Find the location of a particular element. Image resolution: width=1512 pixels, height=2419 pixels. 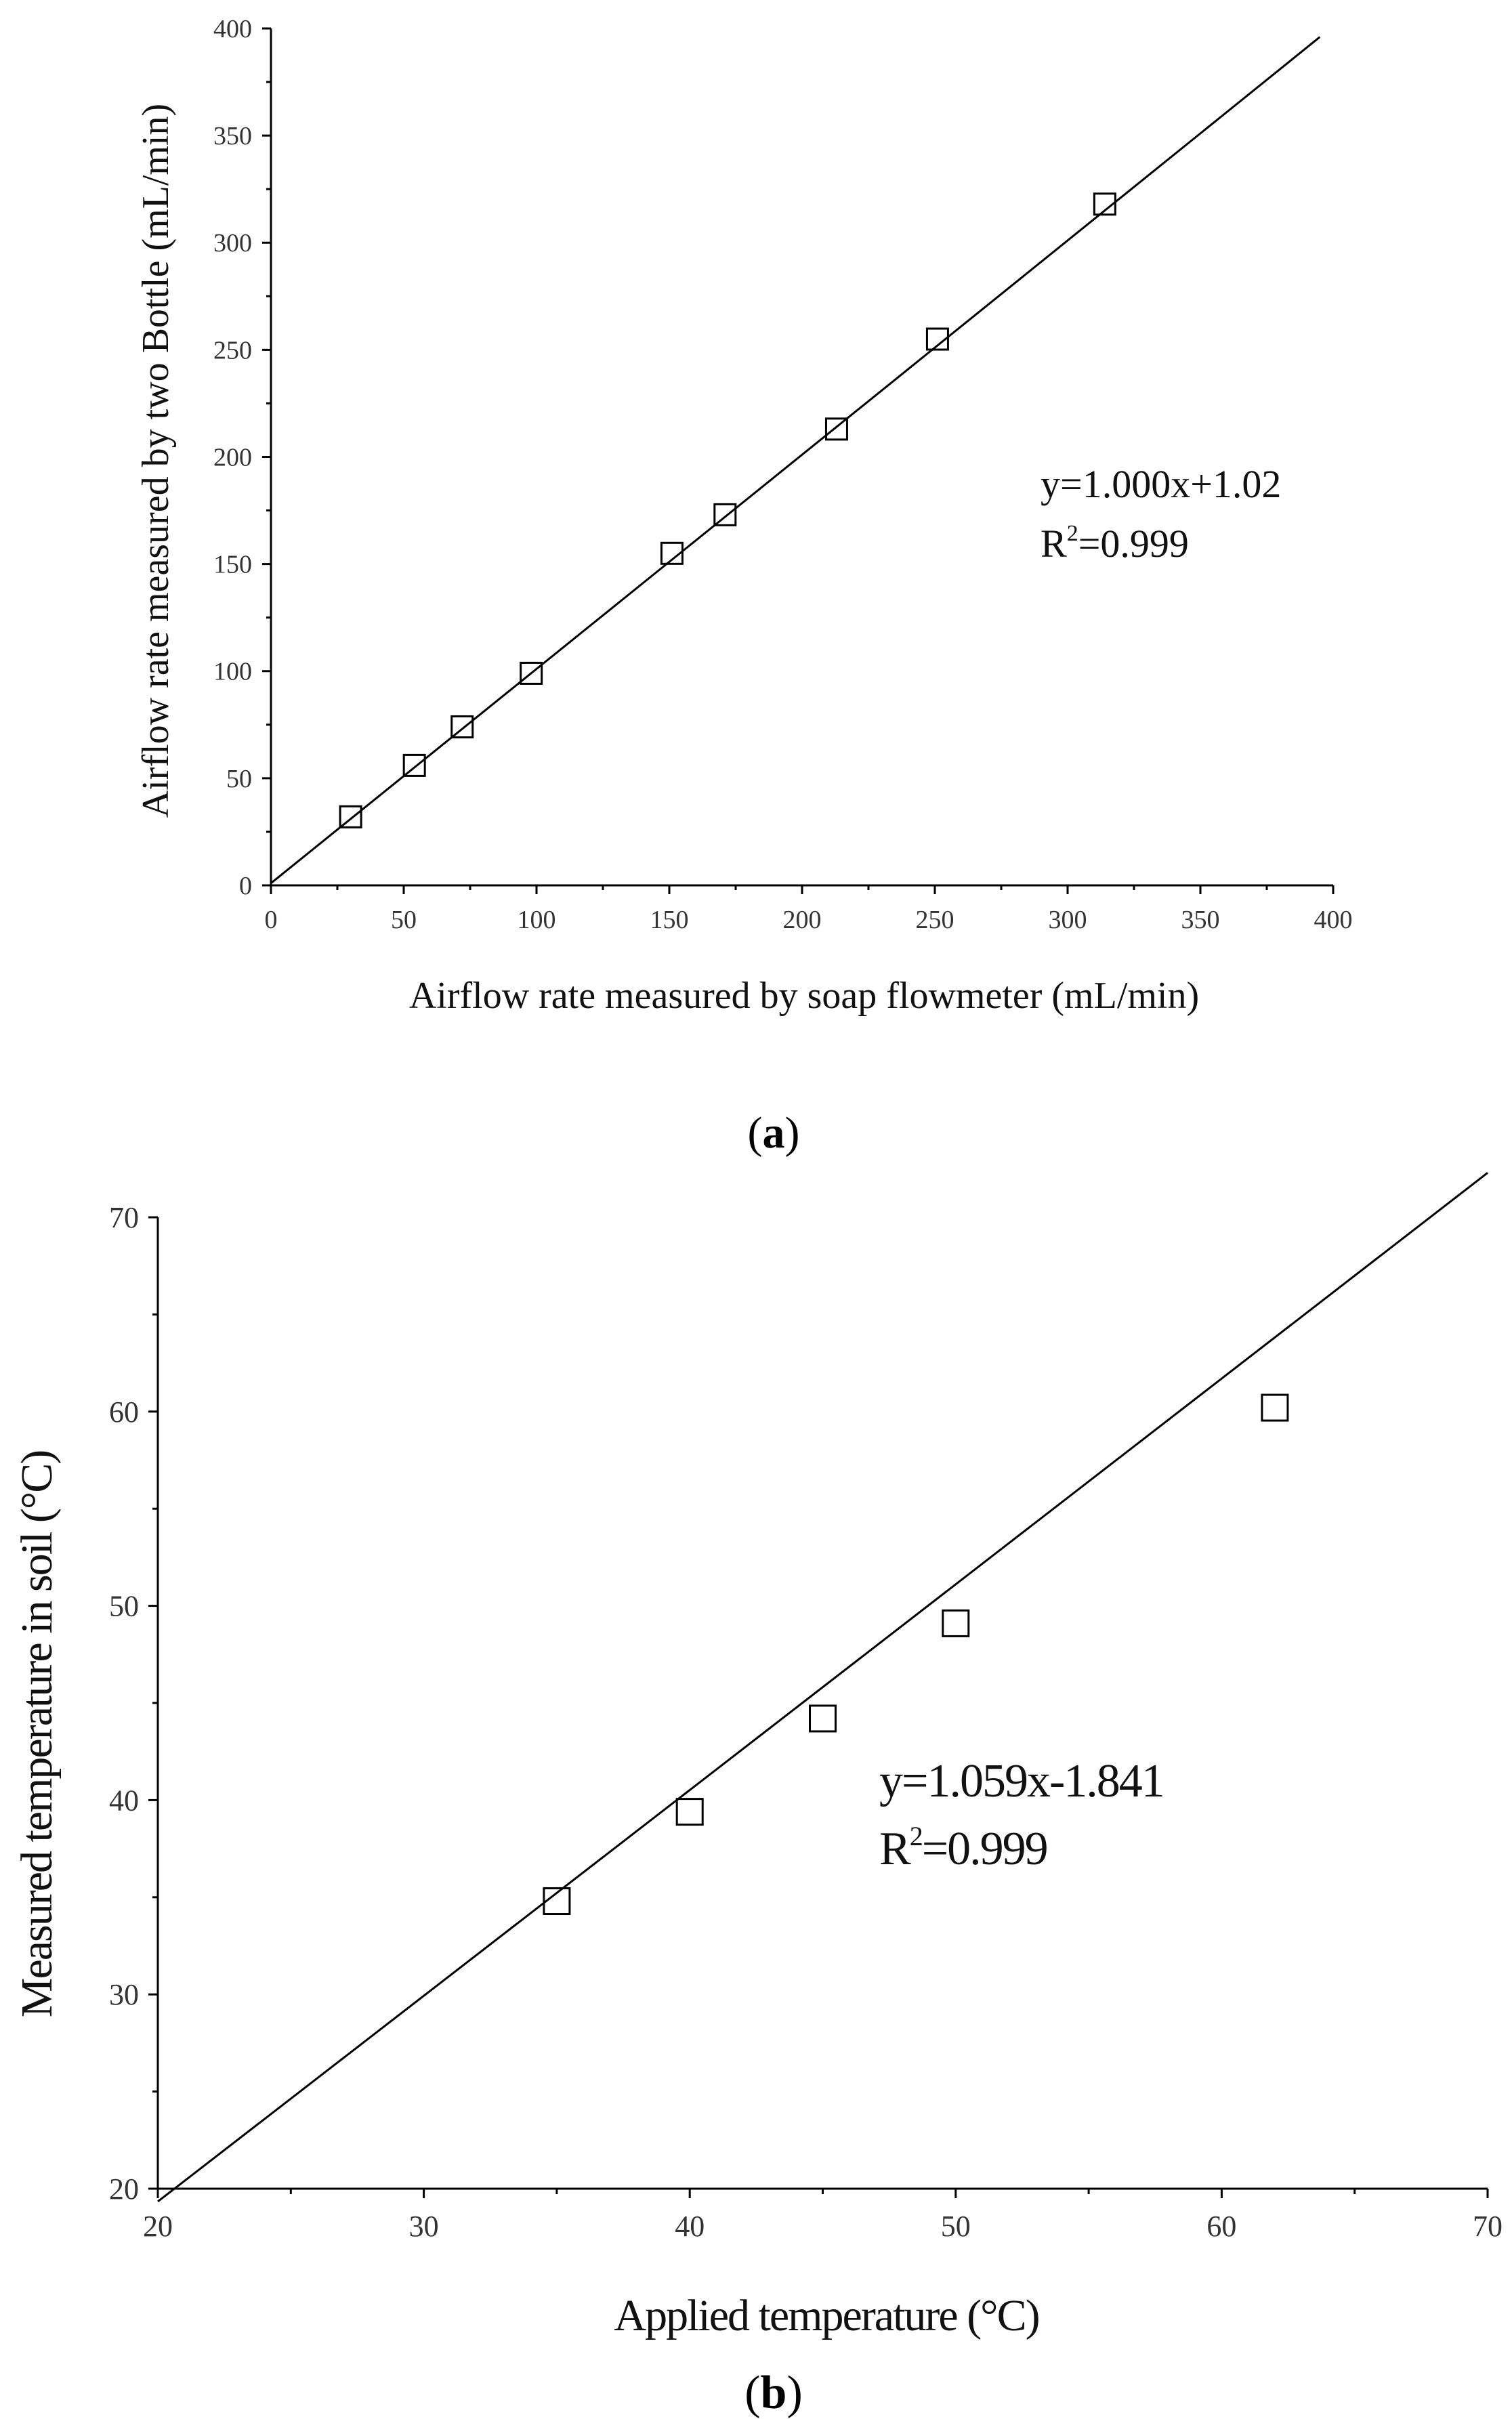

panel-a-y-ticks: 0 50 100 150 200 250 300 350 400 is located at coordinates (242, 458).